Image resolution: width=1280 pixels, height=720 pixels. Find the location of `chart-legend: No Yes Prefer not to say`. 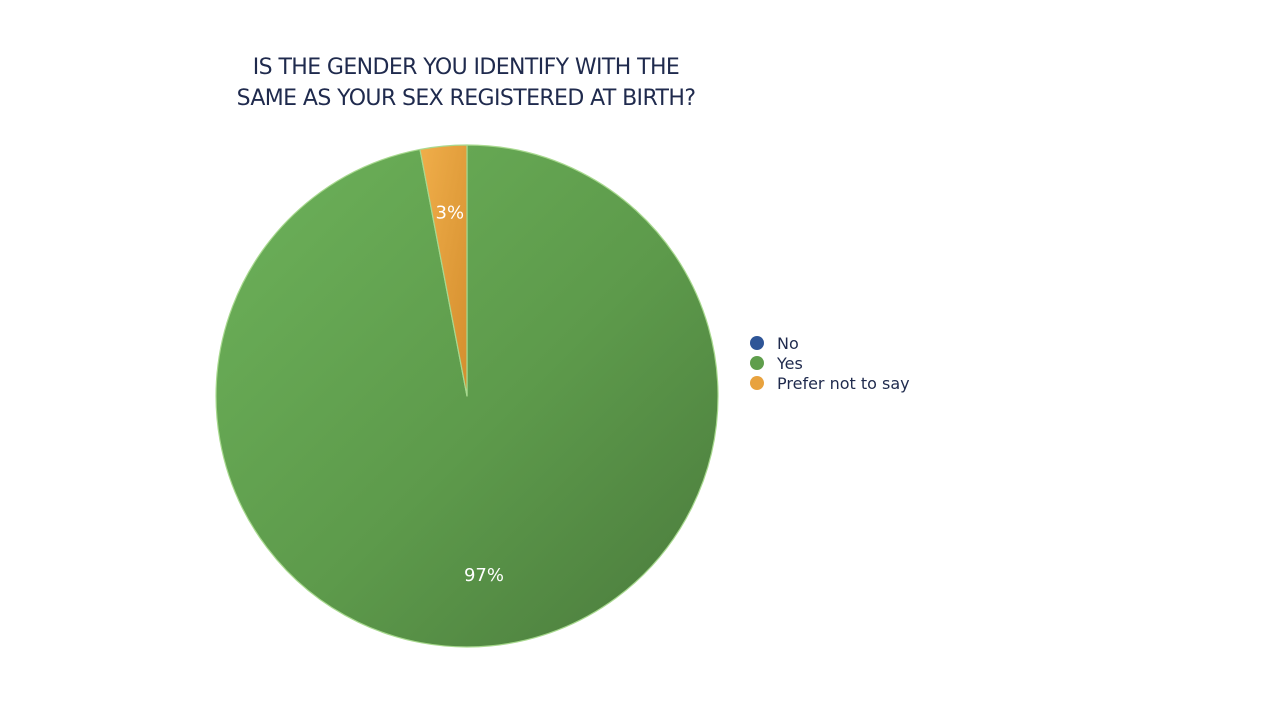

chart-legend: No Yes Prefer not to say is located at coordinates (830, 363).